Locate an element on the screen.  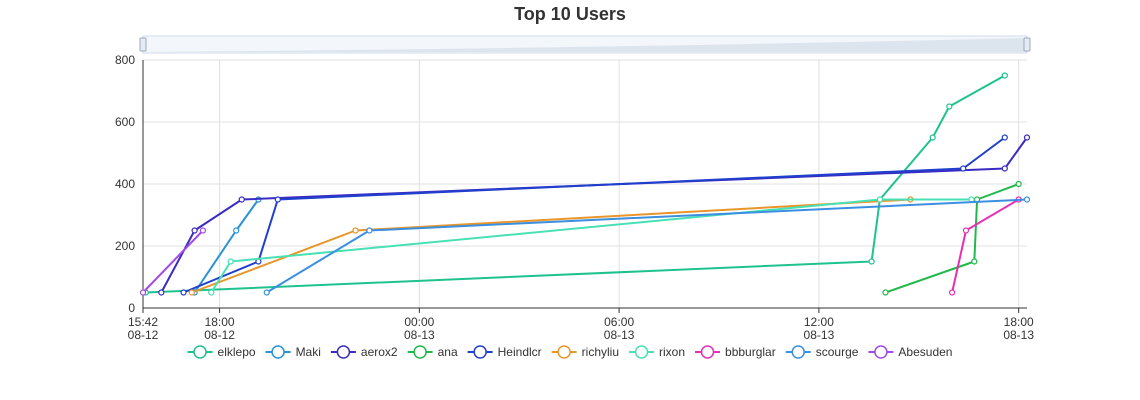
y-tick-label: 800 is located at coordinates (125, 60).